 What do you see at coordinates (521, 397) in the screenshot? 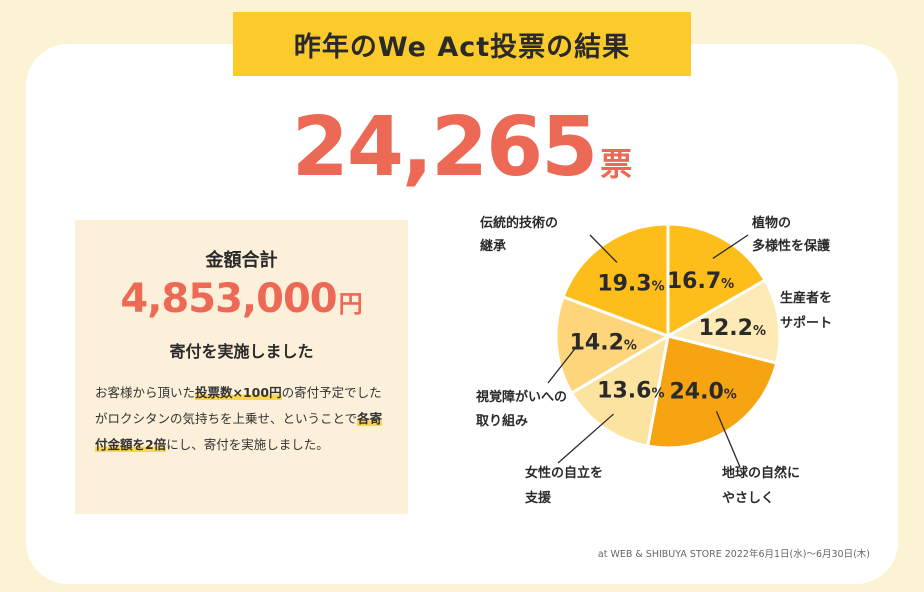
I see `category-label-5-line-1: 視覚障がいへの` at bounding box center [521, 397].